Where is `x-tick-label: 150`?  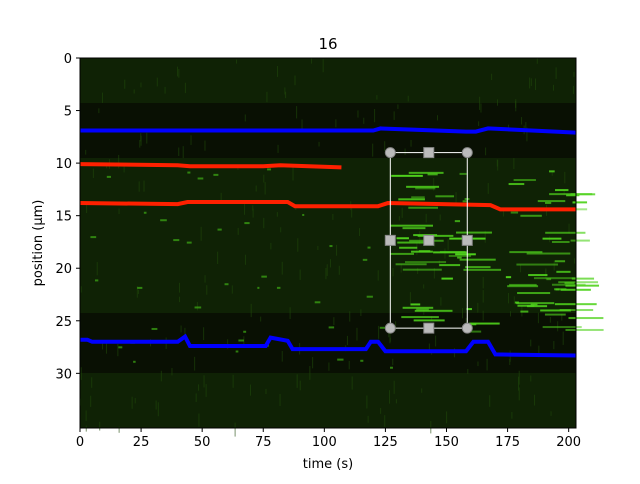 x-tick-label: 150 is located at coordinates (446, 442).